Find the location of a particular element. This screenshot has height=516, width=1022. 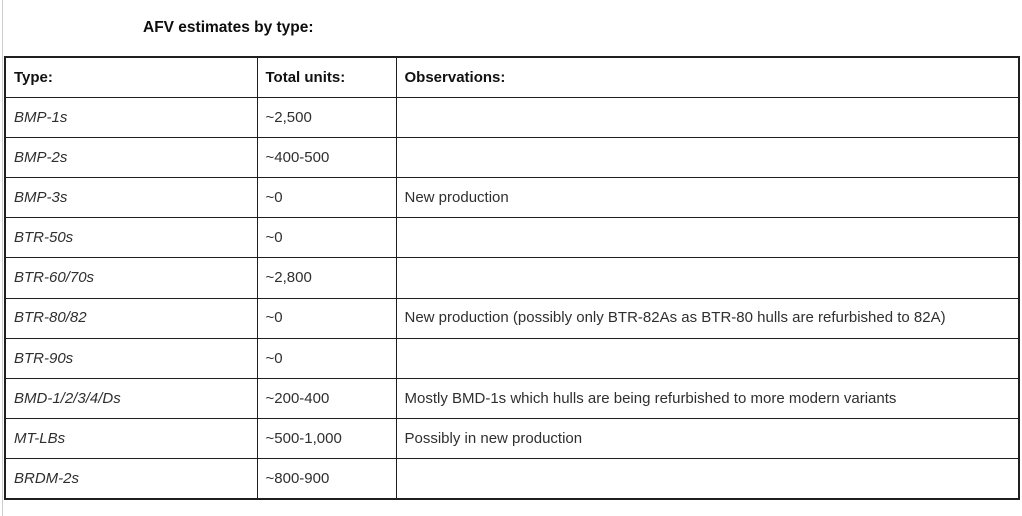

table-row: BTR-50s ~0 is located at coordinates (512, 238).